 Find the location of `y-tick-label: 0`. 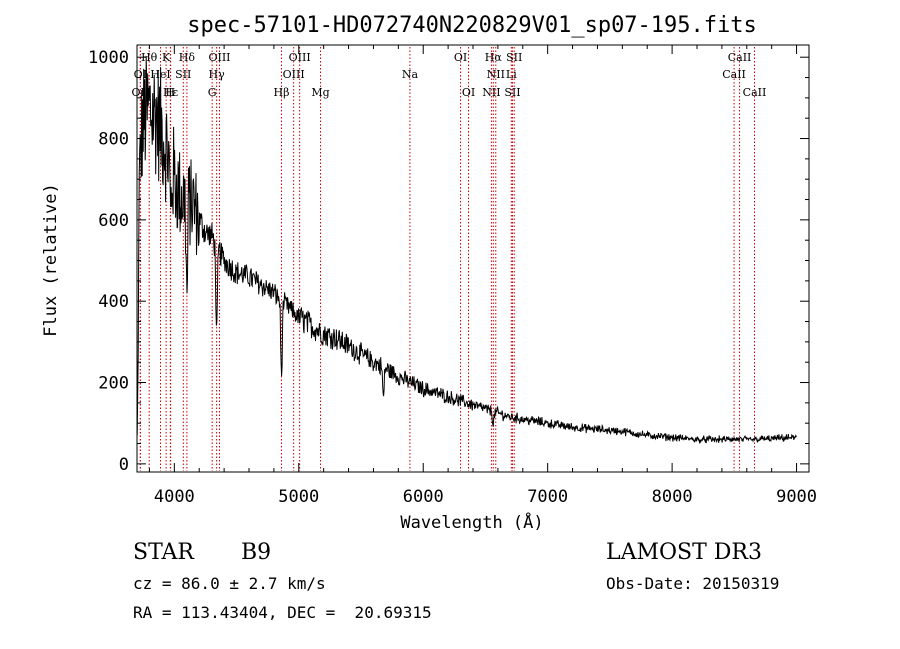

y-tick-label: 0 is located at coordinates (124, 465).